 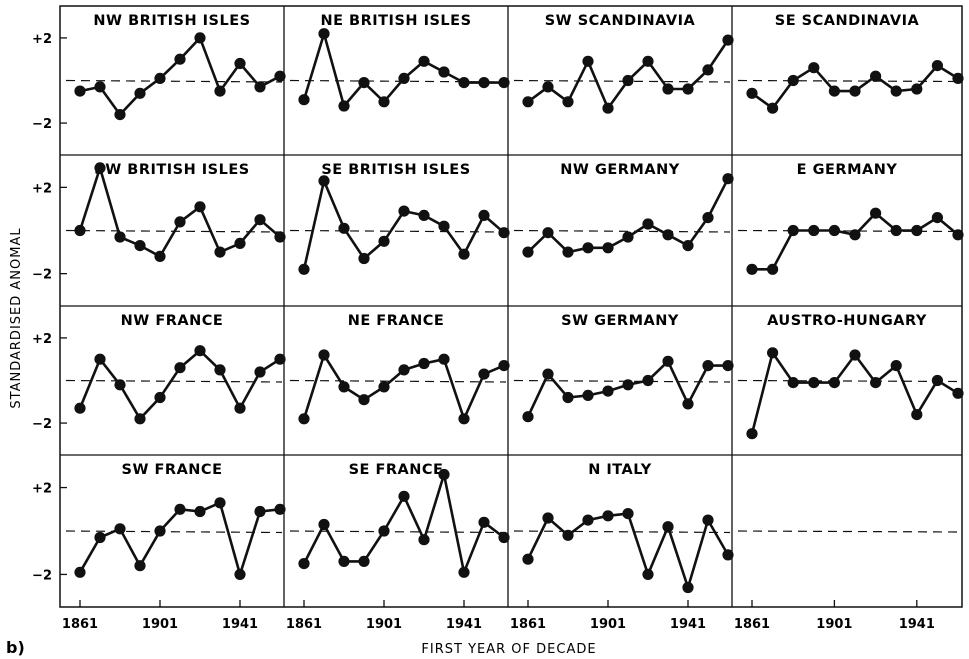 What do you see at coordinates (175, 369) in the screenshot?
I see `panel: NW FRANCE` at bounding box center [175, 369].